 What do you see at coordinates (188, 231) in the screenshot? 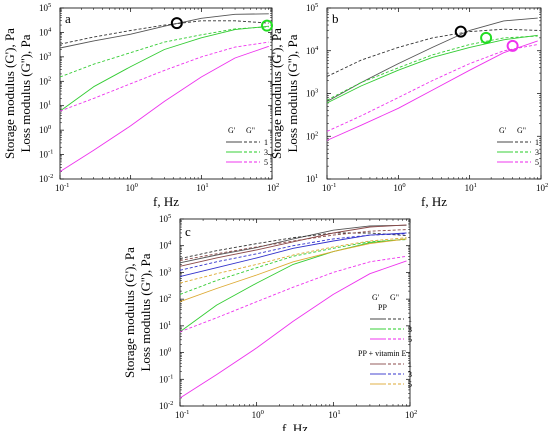
I see `panel-letter: c` at bounding box center [188, 231].